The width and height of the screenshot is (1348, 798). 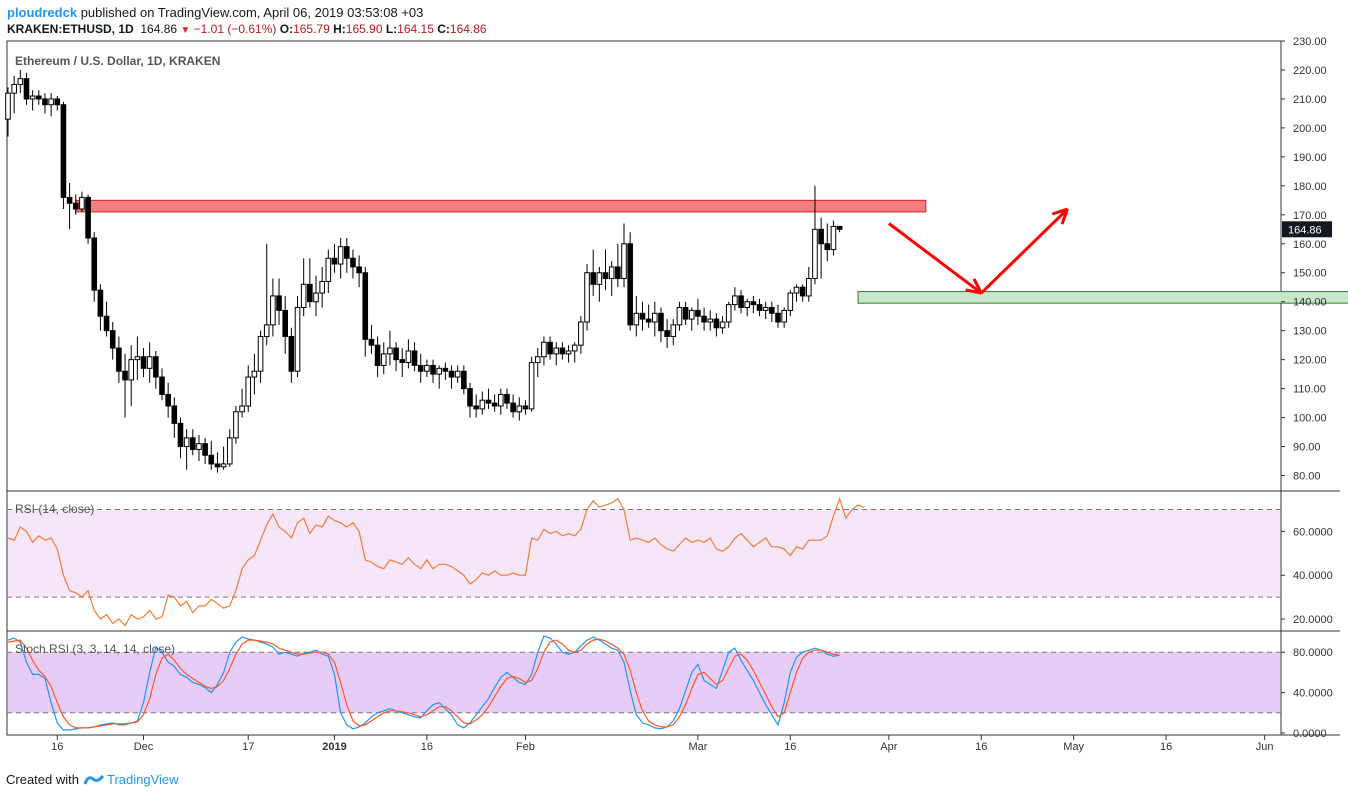 What do you see at coordinates (70, 29) in the screenshot?
I see `symbol-label: KRAKEN:ETHUSD, 1D` at bounding box center [70, 29].